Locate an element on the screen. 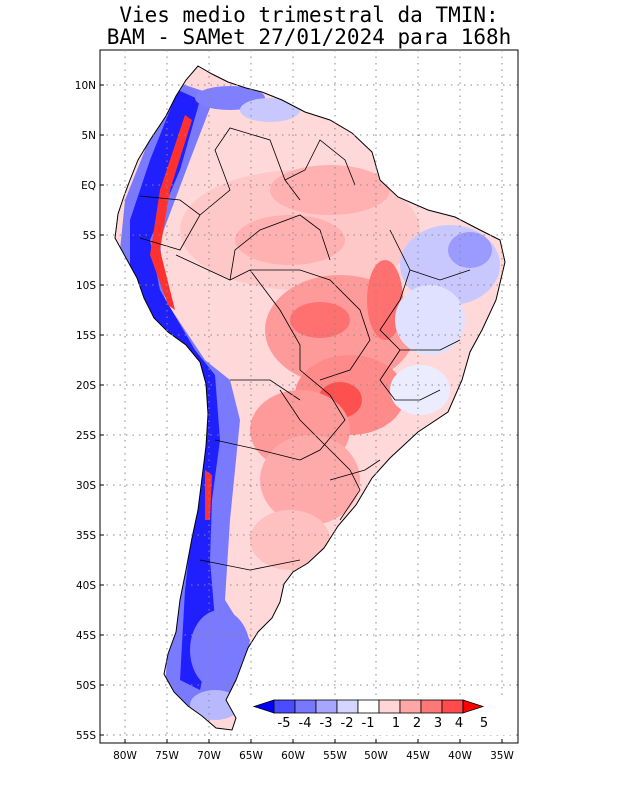 The image size is (618, 800). colorbar-label-1: 1 is located at coordinates (396, 723).